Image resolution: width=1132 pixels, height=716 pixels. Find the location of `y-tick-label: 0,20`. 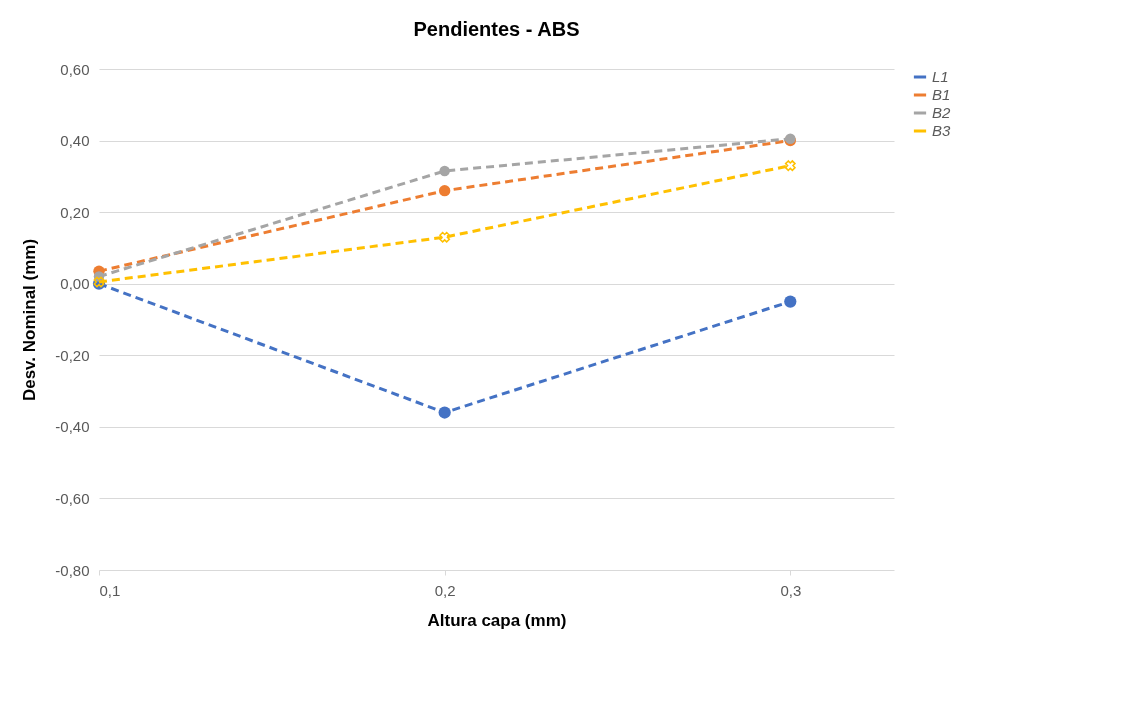

y-tick-label: 0,20 is located at coordinates (75, 212).